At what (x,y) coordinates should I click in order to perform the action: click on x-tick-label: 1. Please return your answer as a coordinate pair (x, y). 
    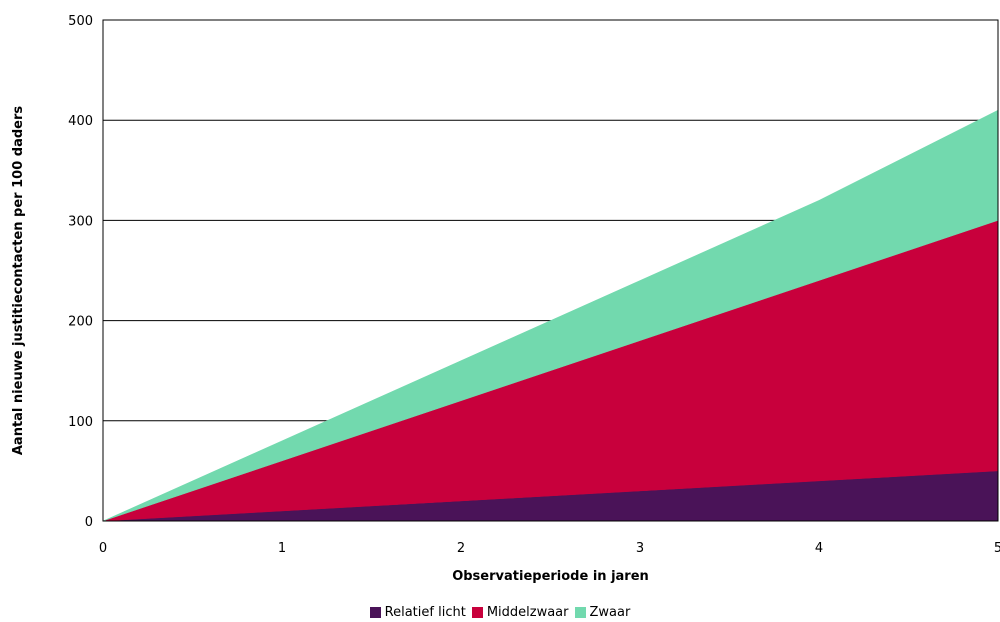
    Looking at the image, I should click on (282, 548).